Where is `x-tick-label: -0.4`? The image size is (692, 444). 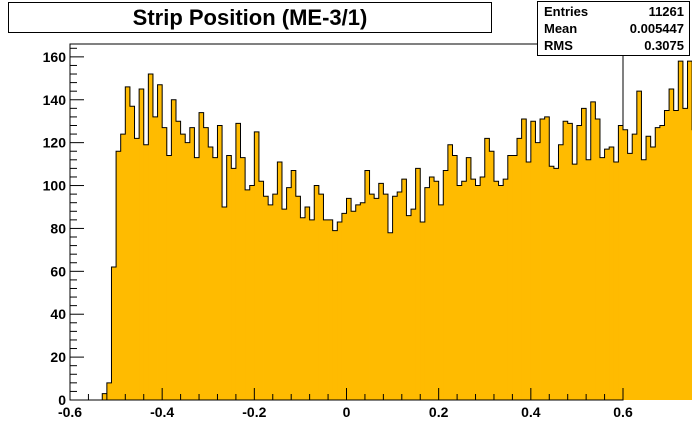 x-tick-label: -0.4 is located at coordinates (162, 412).